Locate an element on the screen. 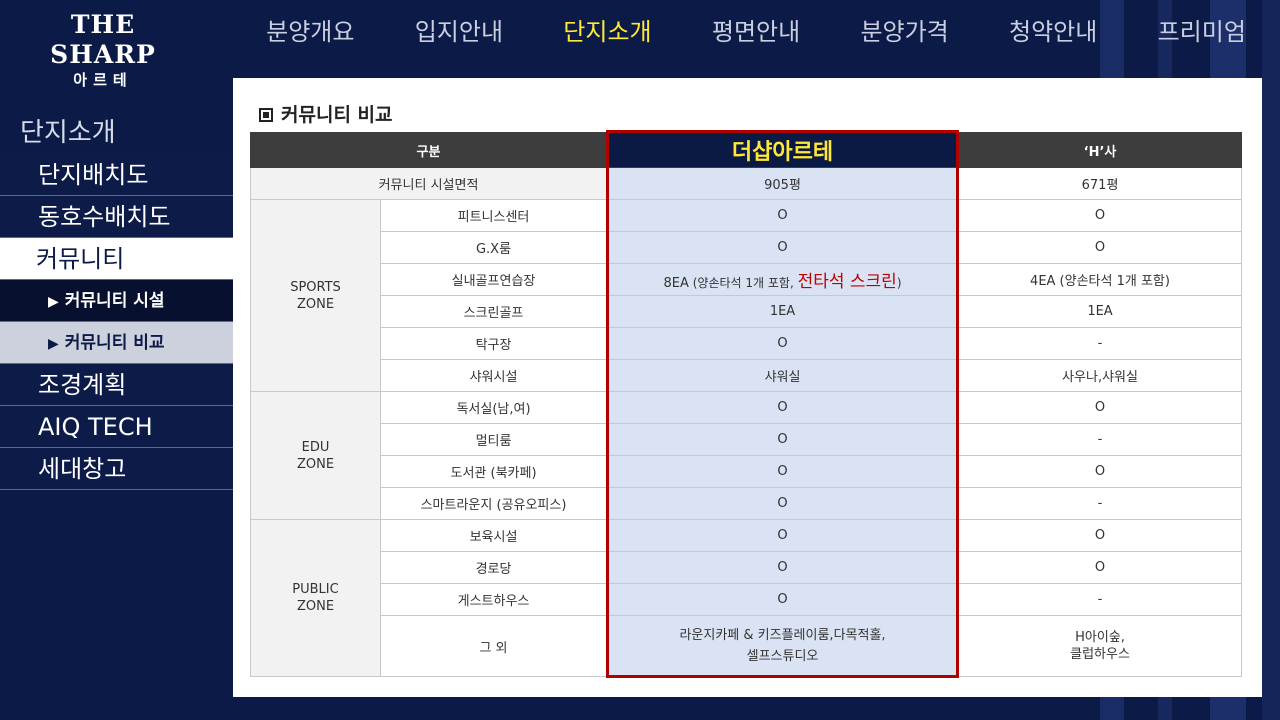 The image size is (1280, 720). row-label: 샤워시설 is located at coordinates (493, 375).